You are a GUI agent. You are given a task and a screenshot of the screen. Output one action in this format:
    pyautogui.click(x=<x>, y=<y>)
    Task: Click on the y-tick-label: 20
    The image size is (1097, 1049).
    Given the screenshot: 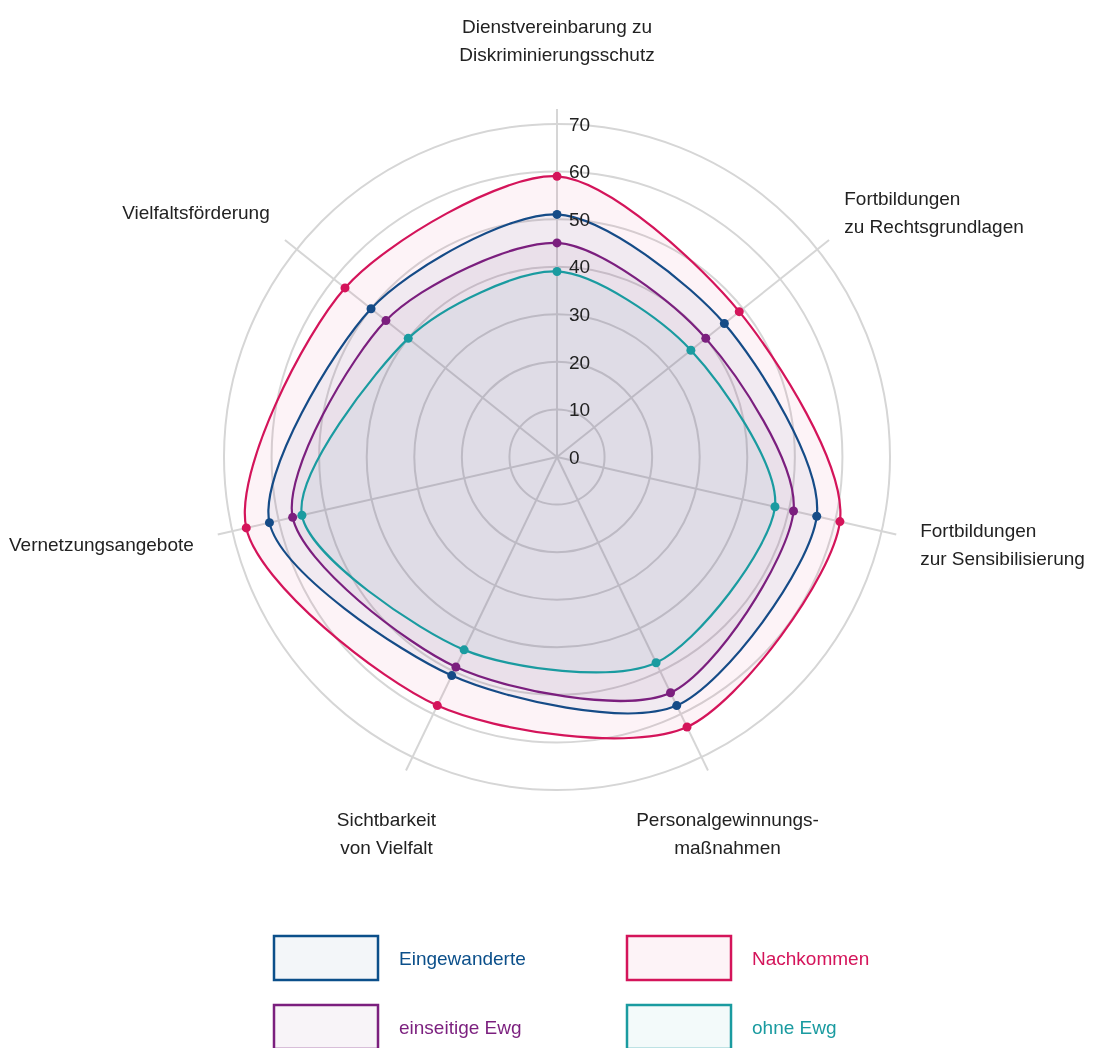 What is the action you would take?
    pyautogui.click(x=580, y=362)
    